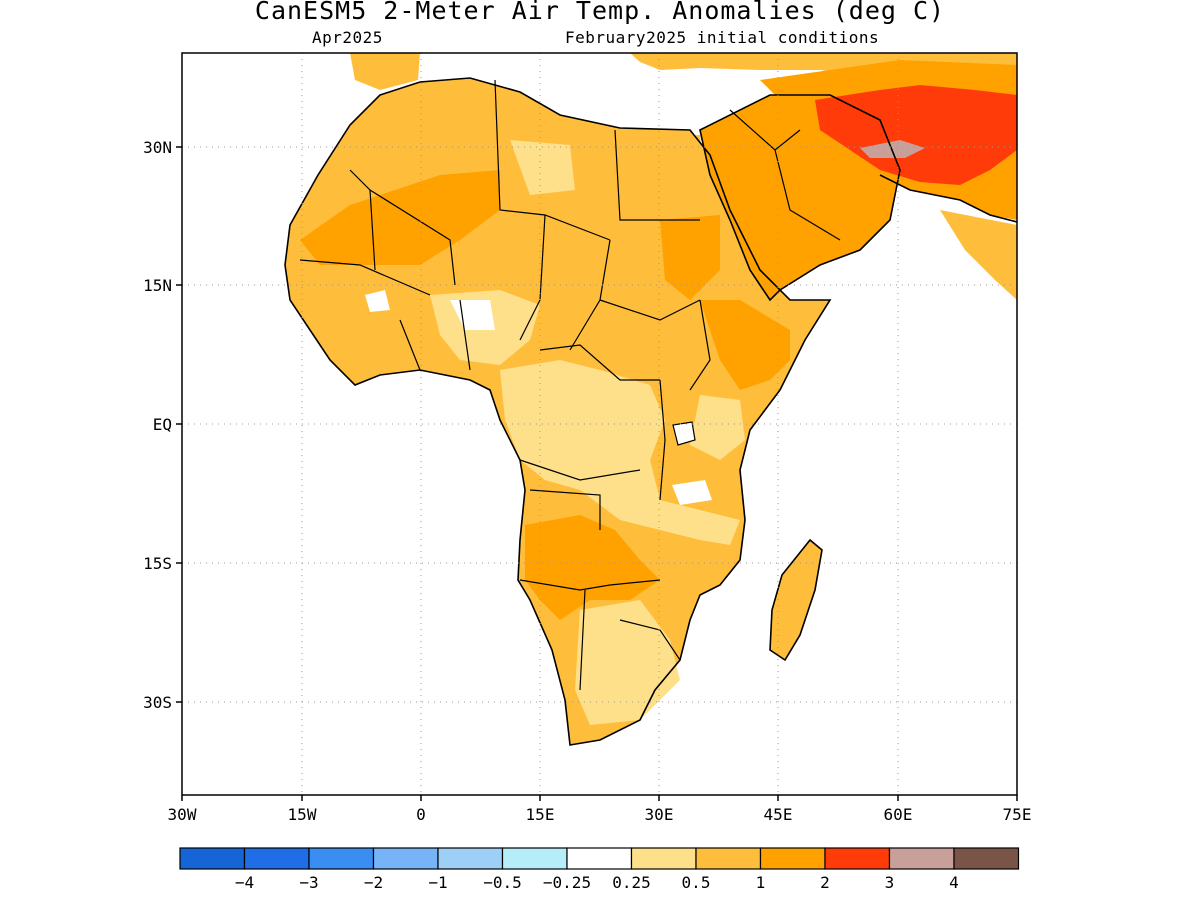 This screenshot has width=1200, height=900. Describe the element at coordinates (347, 37) in the screenshot. I see `forecast-month: Apr2025` at that location.